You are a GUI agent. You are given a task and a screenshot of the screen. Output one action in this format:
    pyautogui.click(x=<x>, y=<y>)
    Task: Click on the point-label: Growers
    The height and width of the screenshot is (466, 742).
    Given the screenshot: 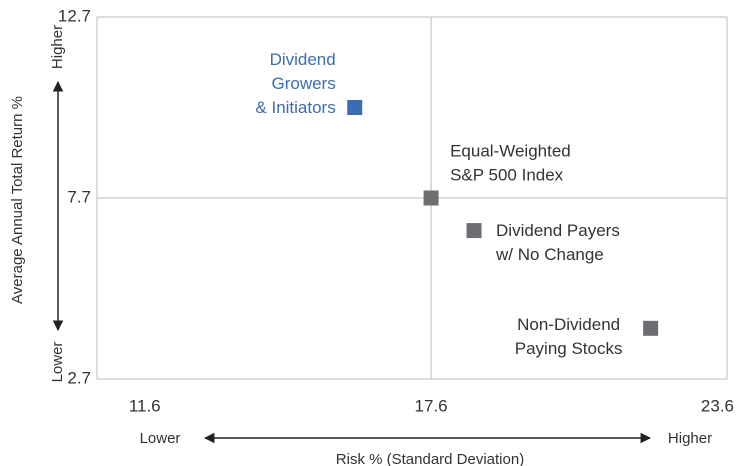 What is the action you would take?
    pyautogui.click(x=303, y=83)
    